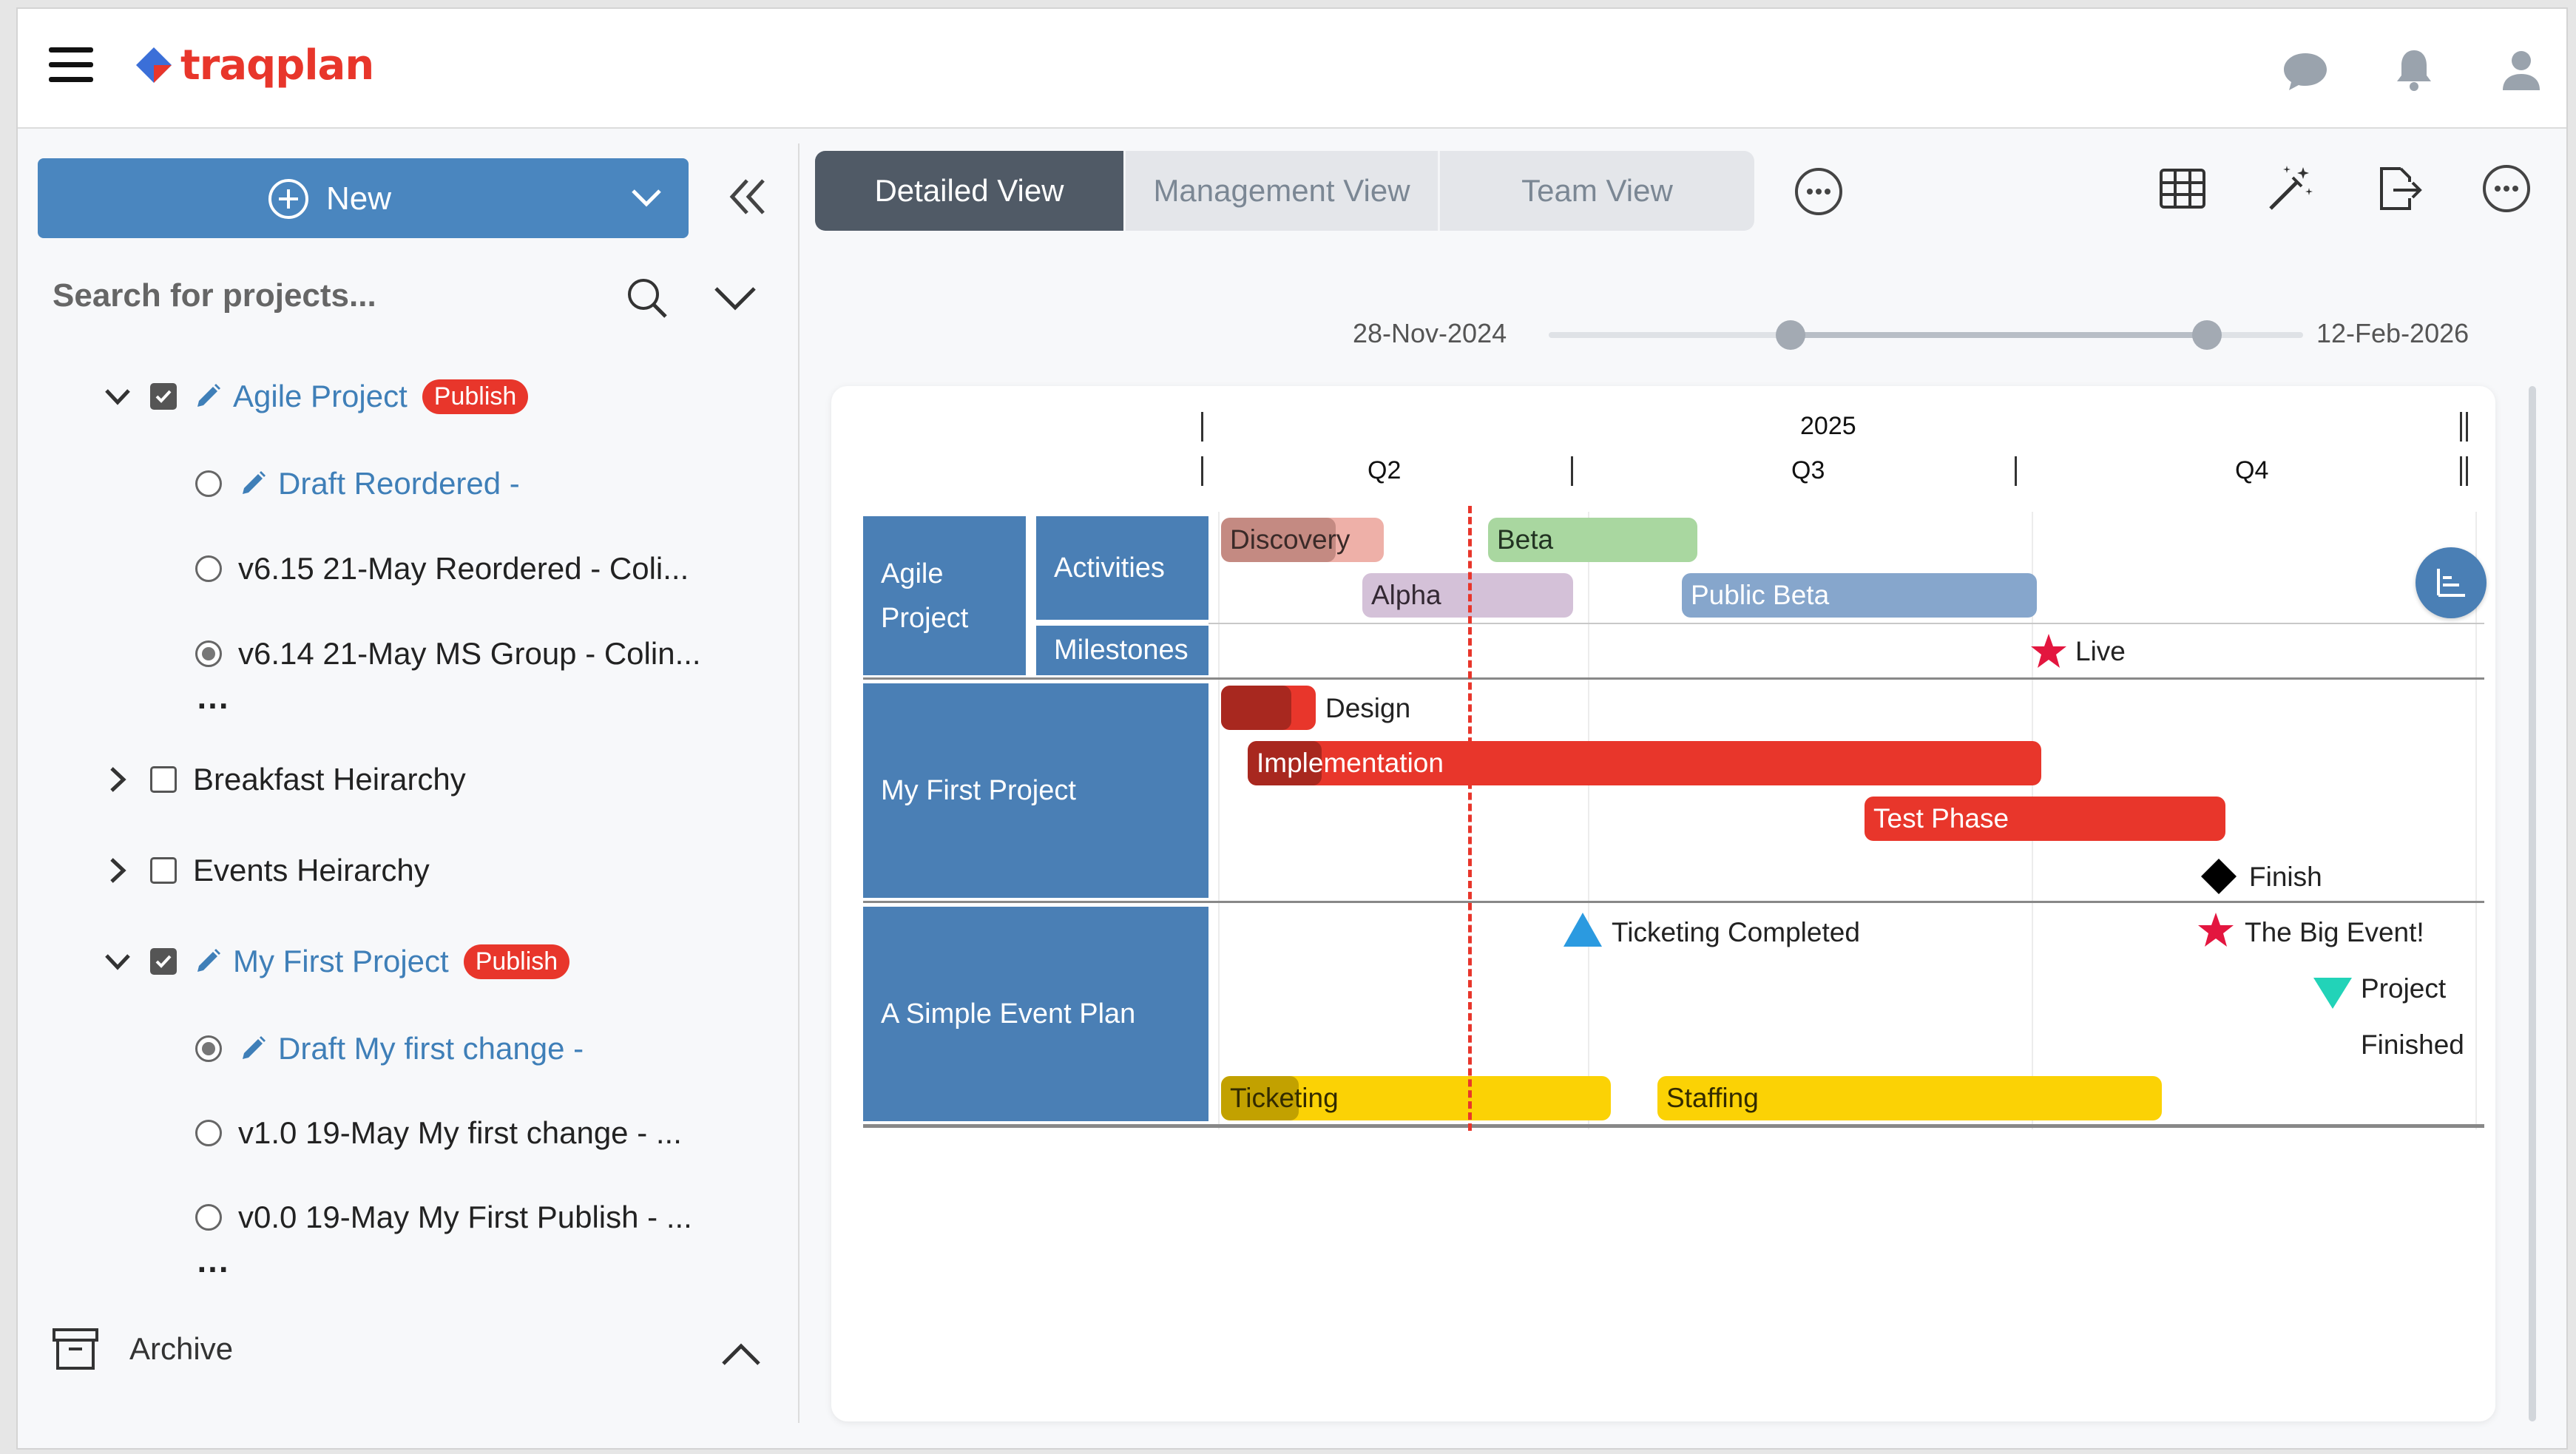  I want to click on swimlane-agile-project: Agile Project, so click(944, 595).